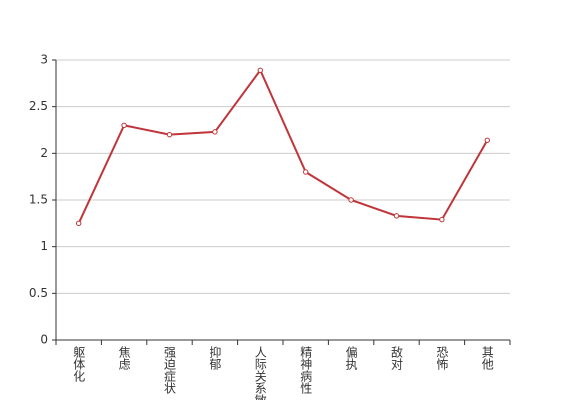  What do you see at coordinates (397, 357) in the screenshot?
I see `x-tick-label: 敌对` at bounding box center [397, 357].